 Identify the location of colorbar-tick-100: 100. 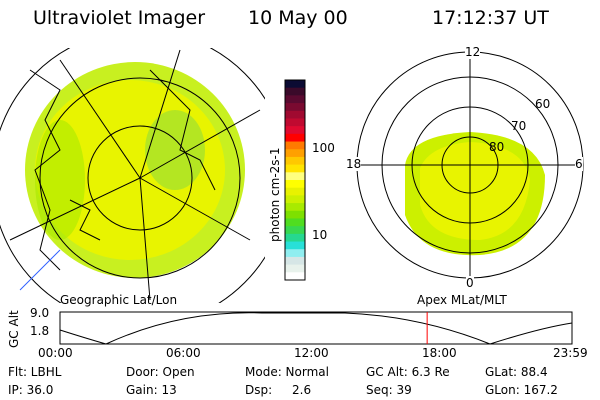
(323, 148).